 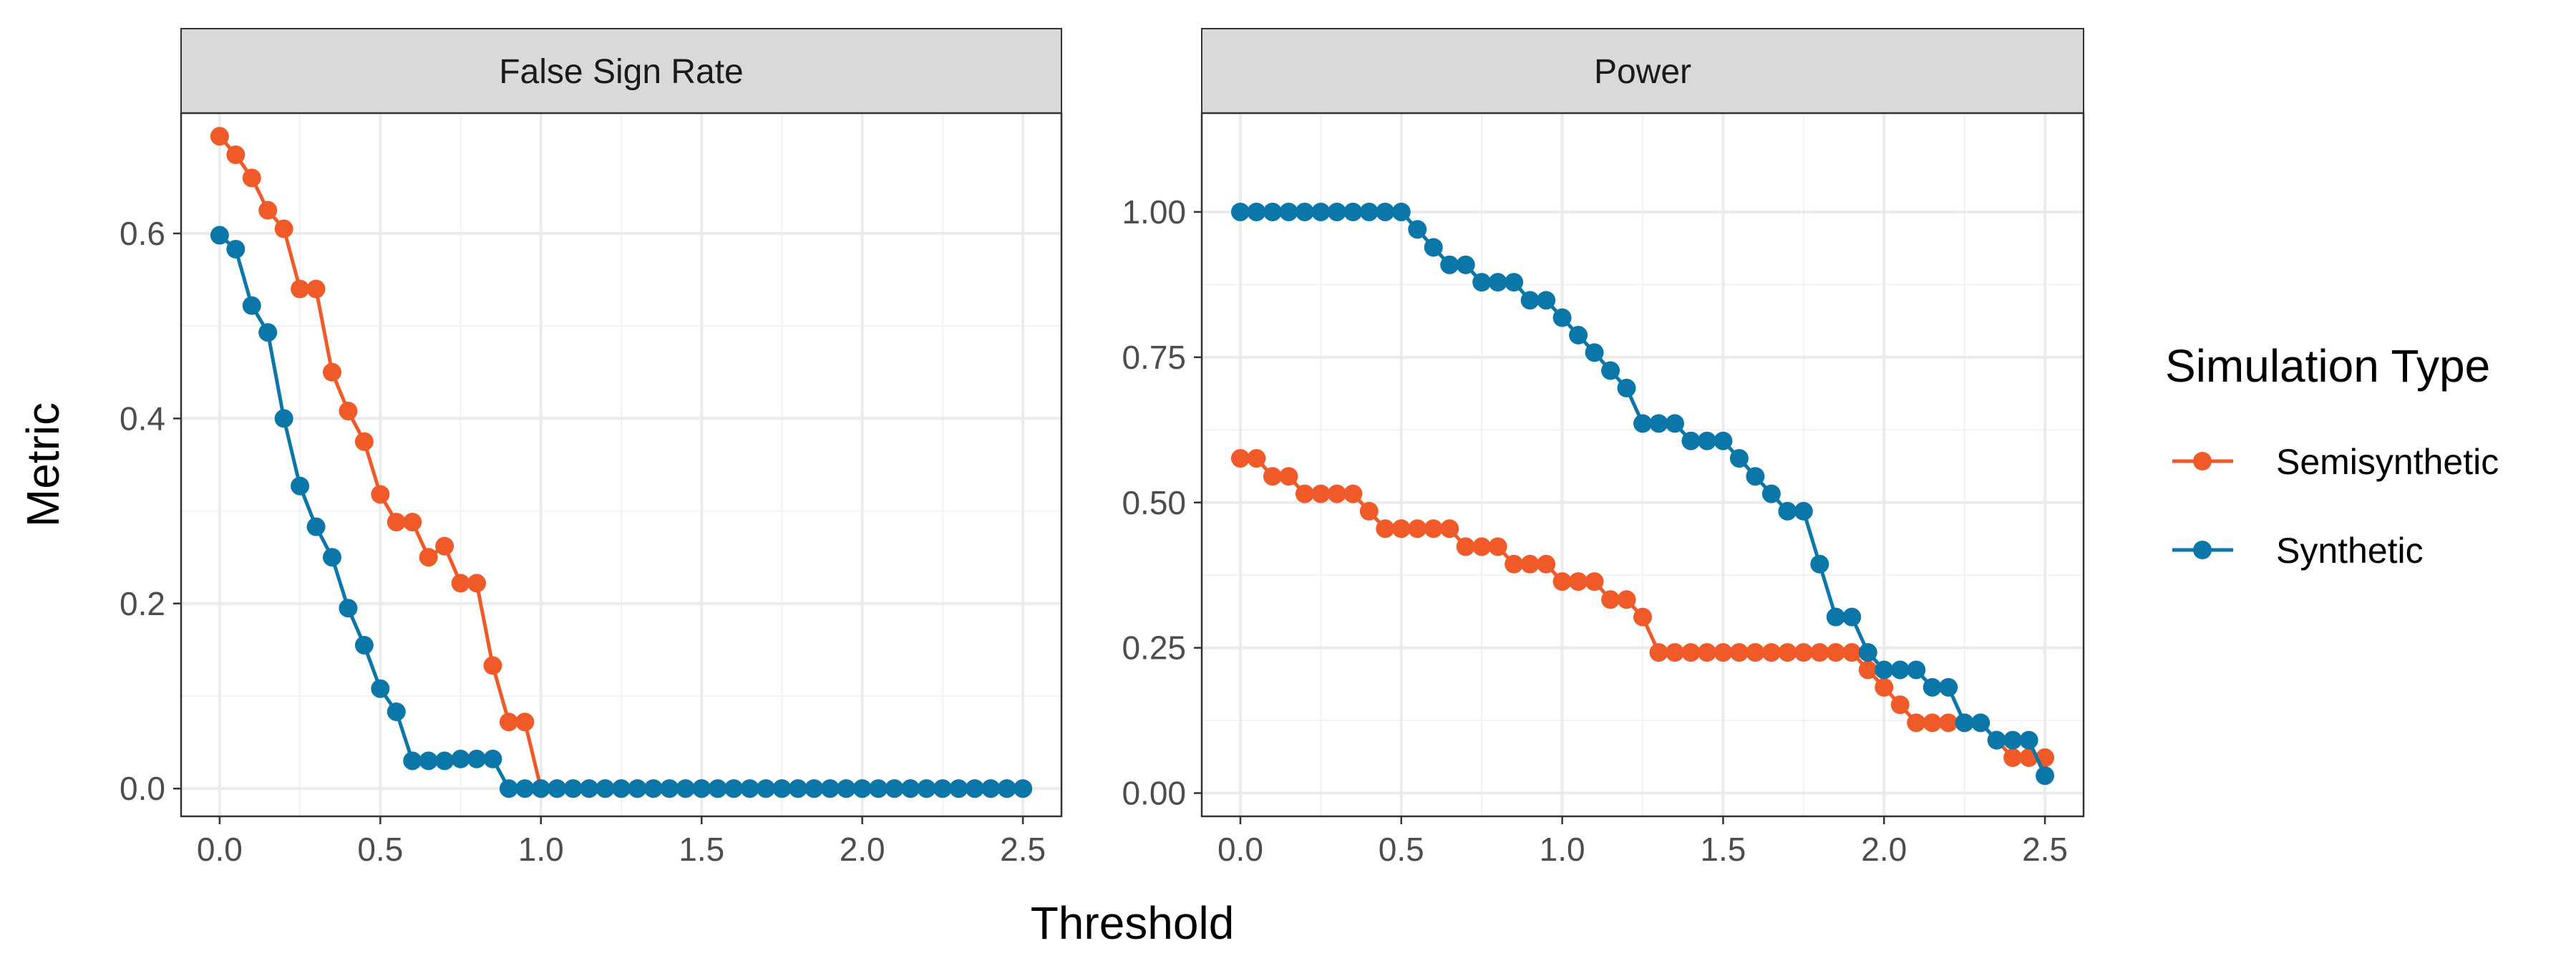 What do you see at coordinates (1642, 842) in the screenshot?
I see `x-axis: 0.0 0.5 1.0 1.5 2.0 2.5` at bounding box center [1642, 842].